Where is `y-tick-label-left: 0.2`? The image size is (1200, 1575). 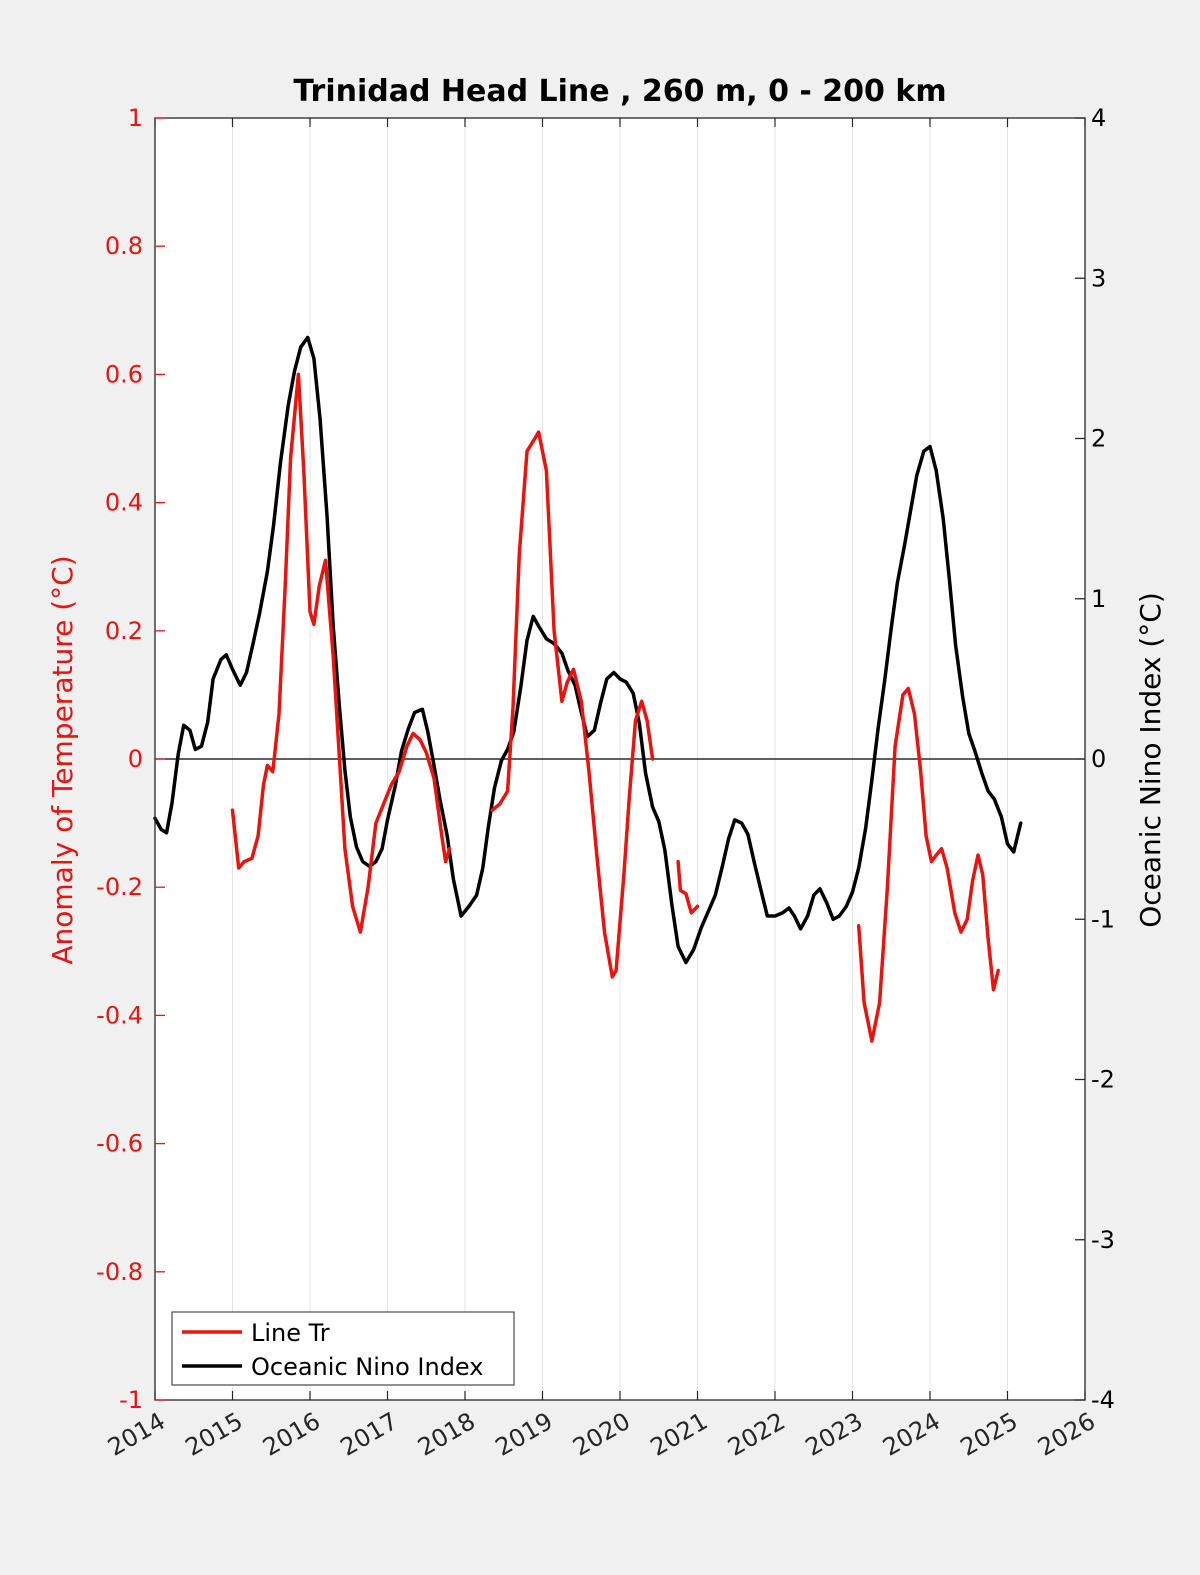
y-tick-label-left: 0.2 is located at coordinates (124, 631).